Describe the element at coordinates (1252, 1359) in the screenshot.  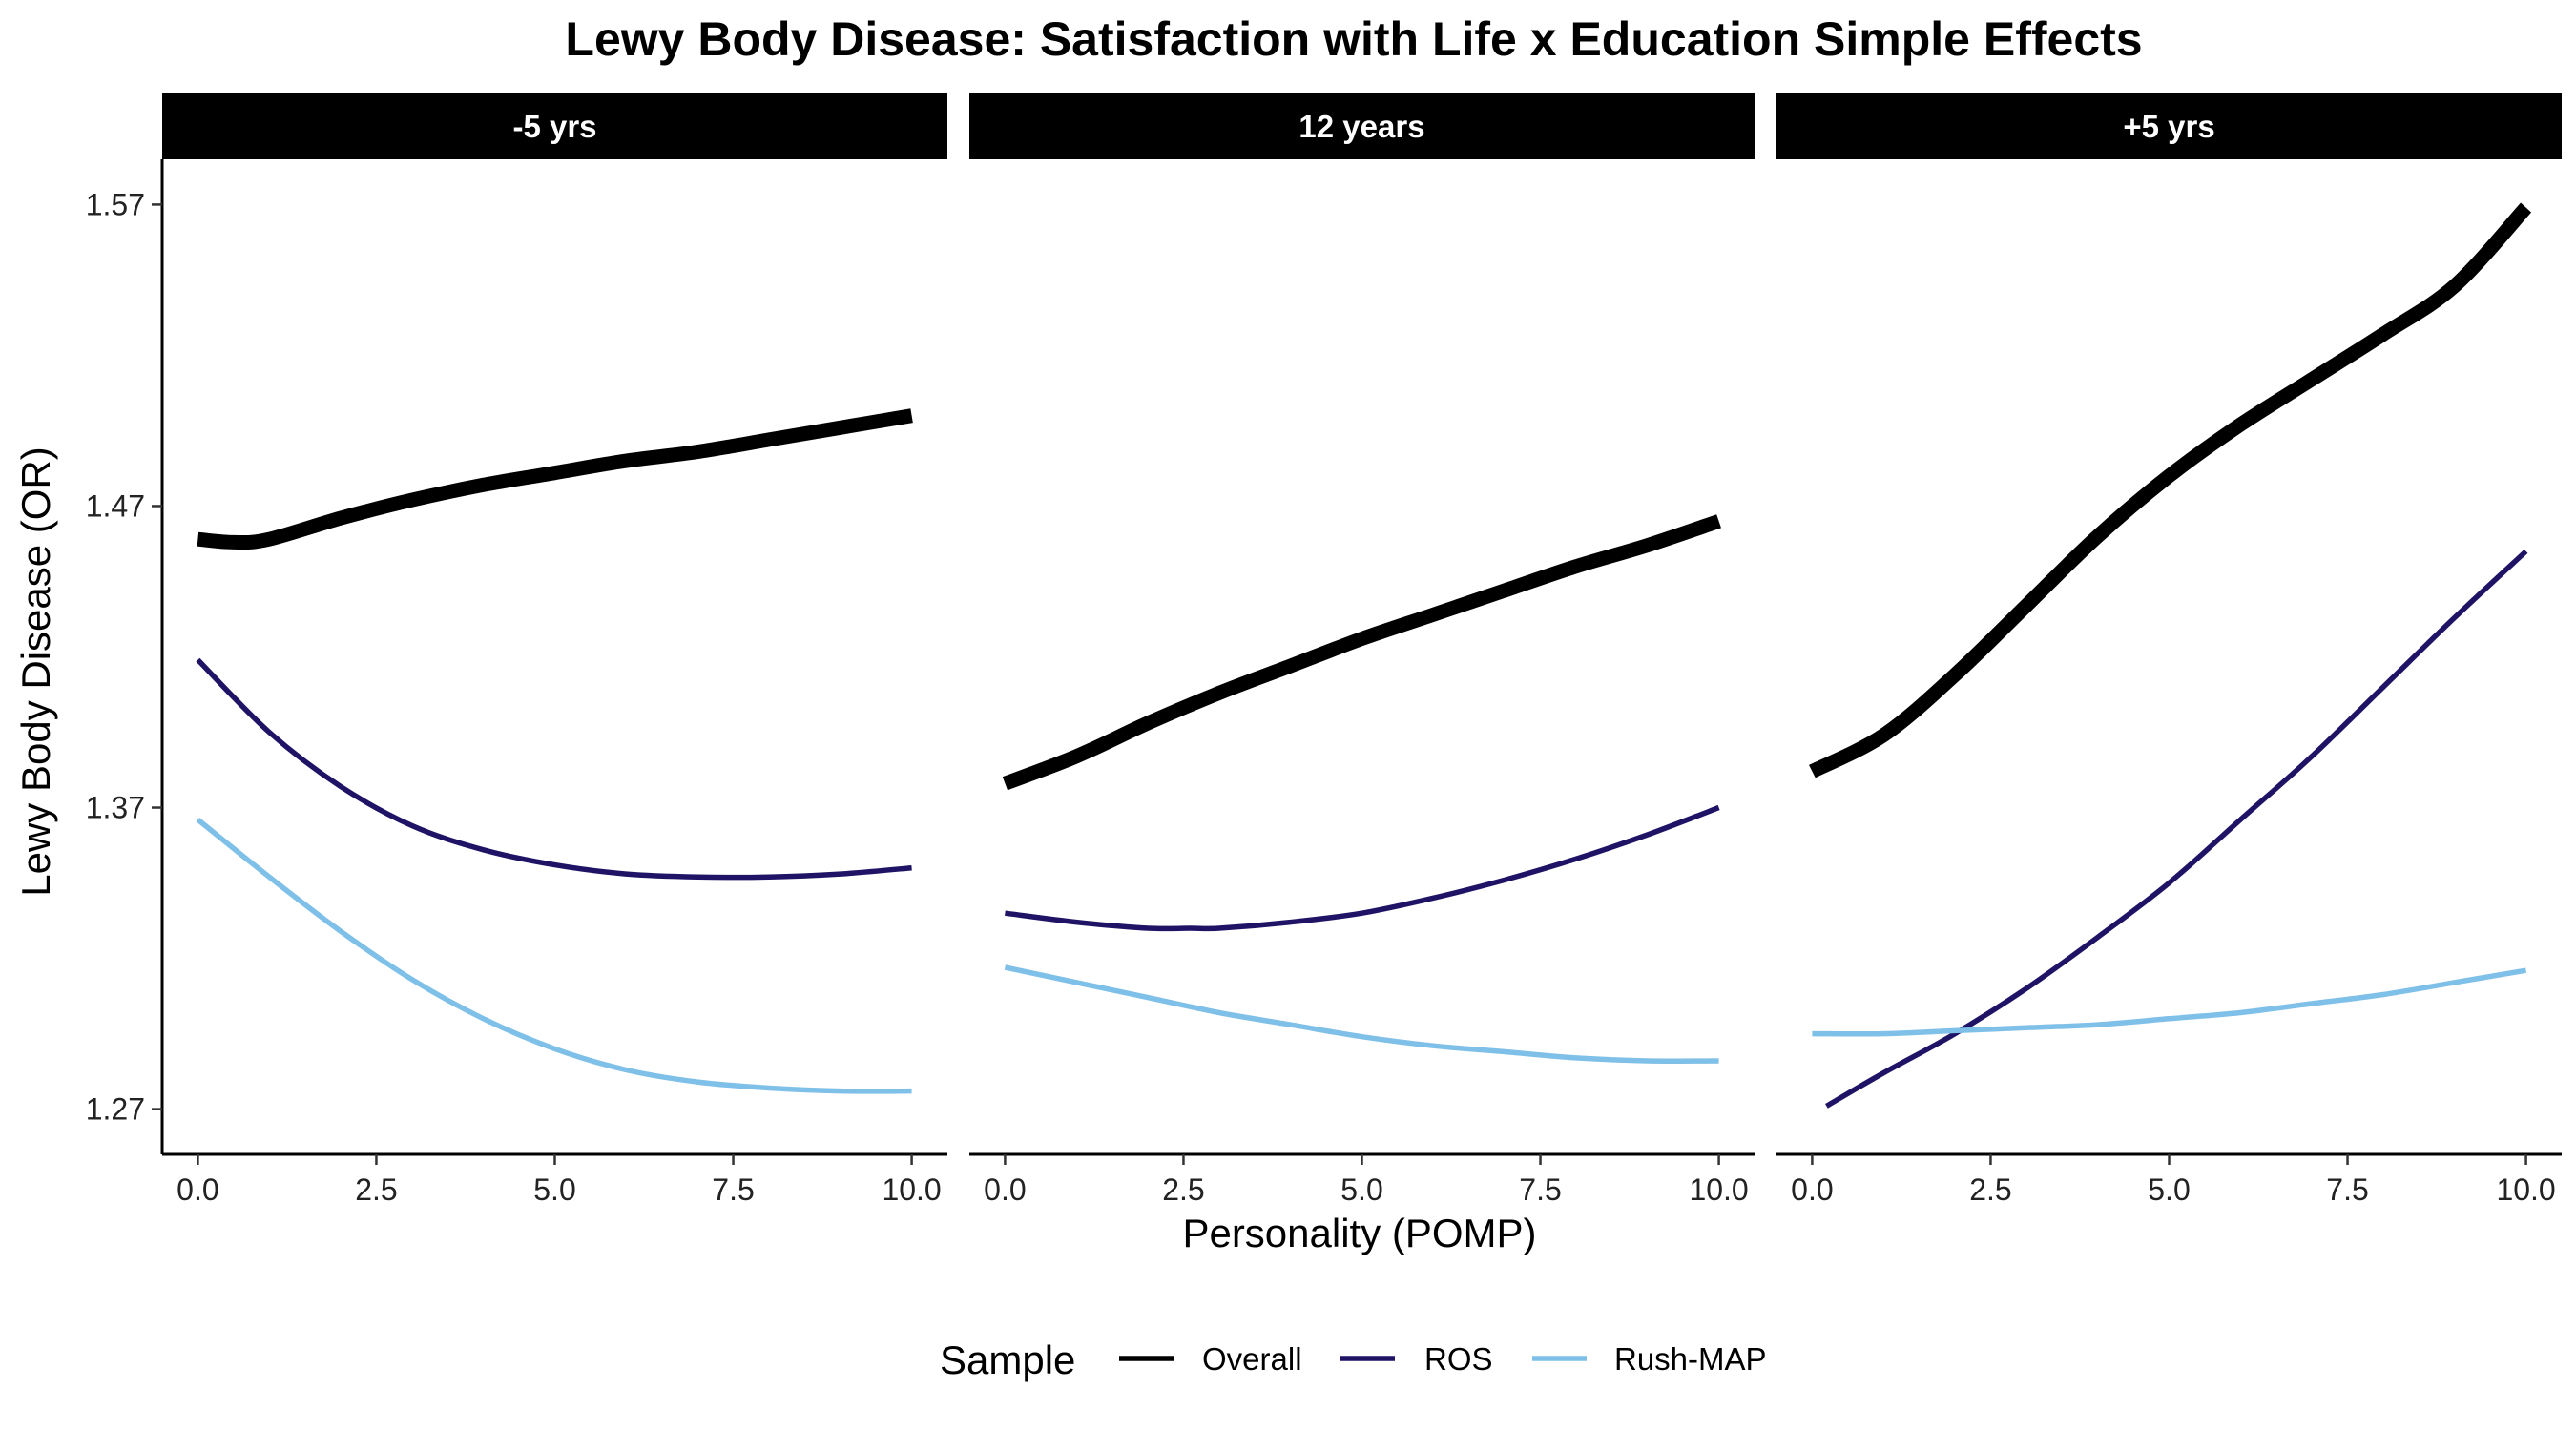
I see `legend-label-overall: Overall` at that location.